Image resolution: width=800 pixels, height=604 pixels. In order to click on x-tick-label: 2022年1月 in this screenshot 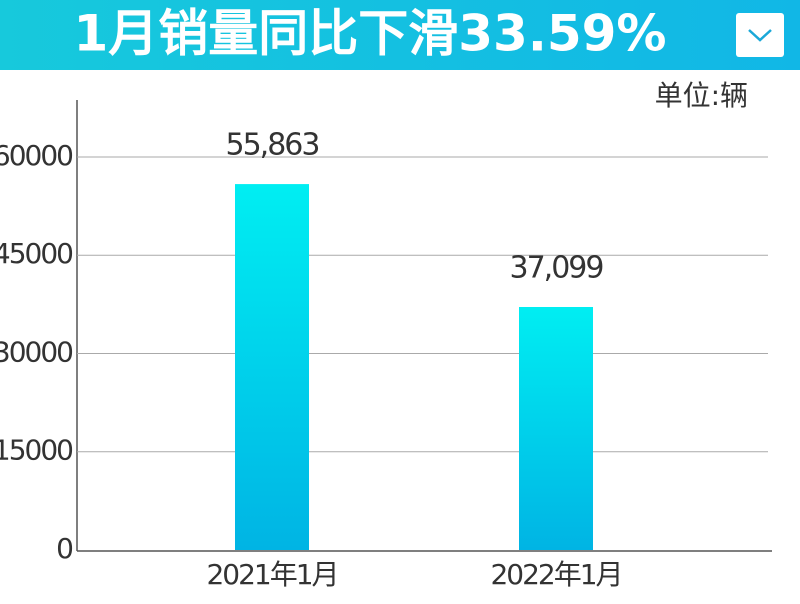, I will do `click(555, 574)`.